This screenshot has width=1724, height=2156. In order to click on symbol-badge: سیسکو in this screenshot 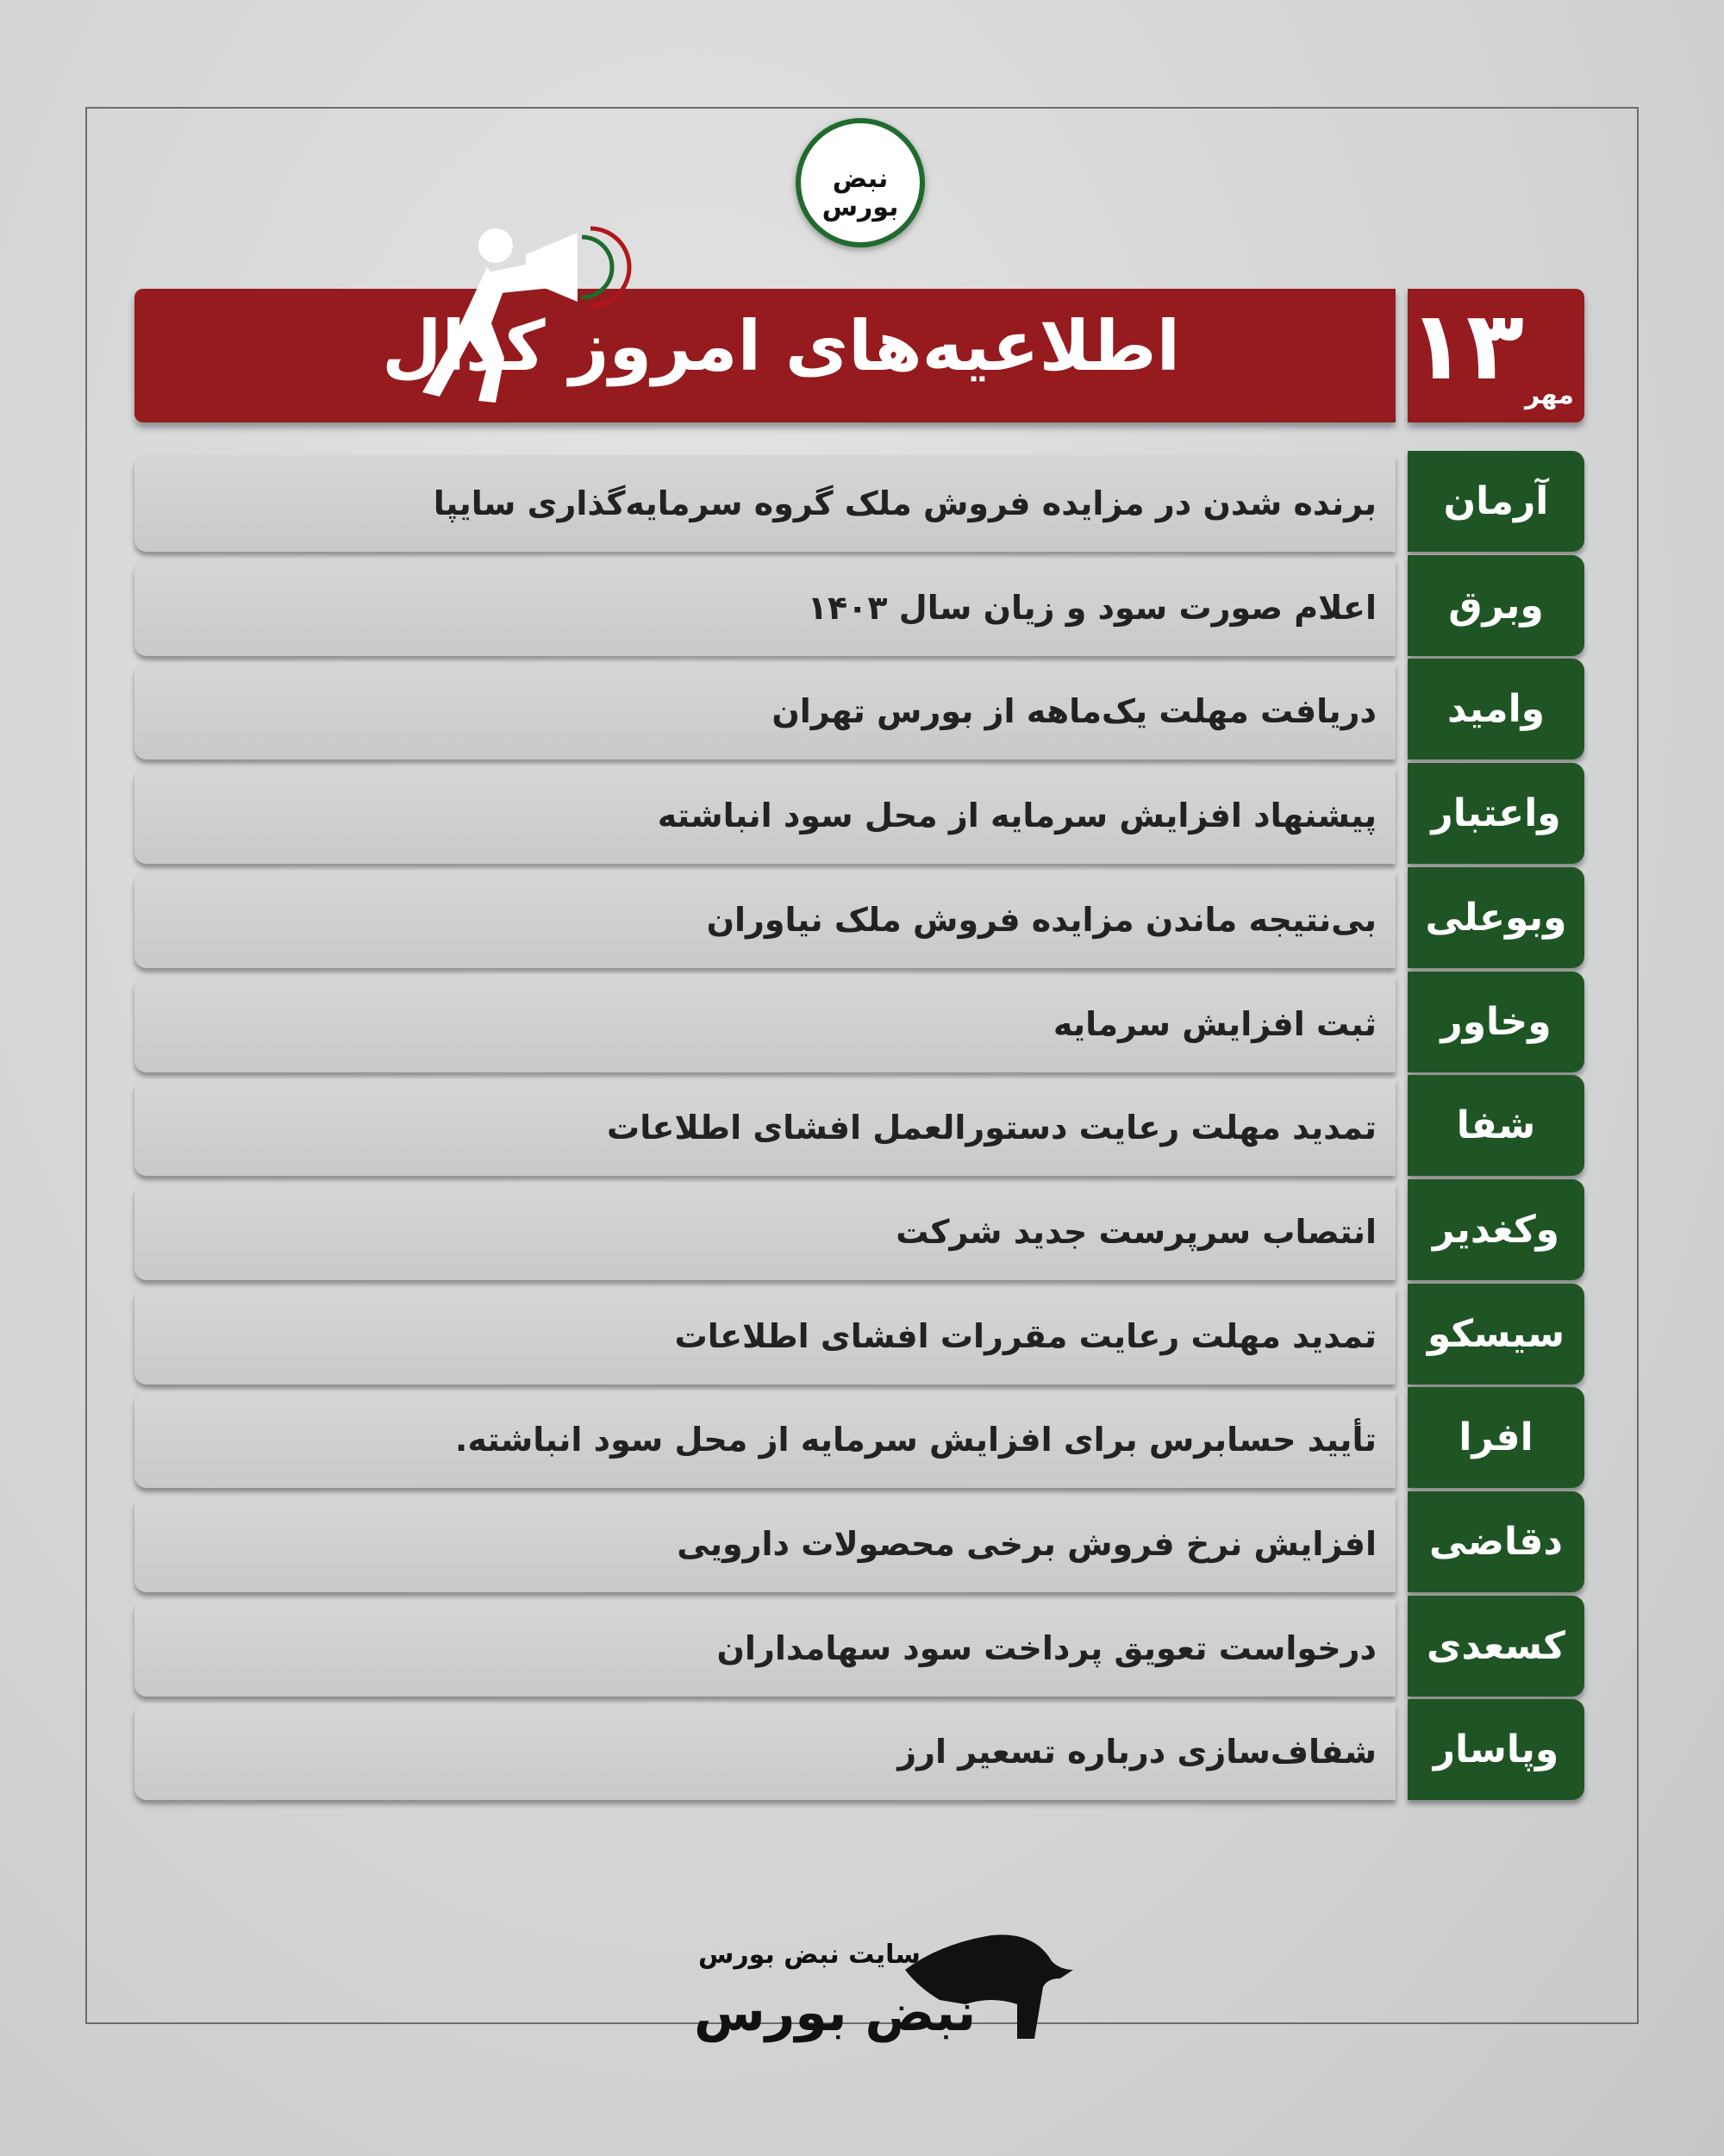, I will do `click(1496, 1333)`.